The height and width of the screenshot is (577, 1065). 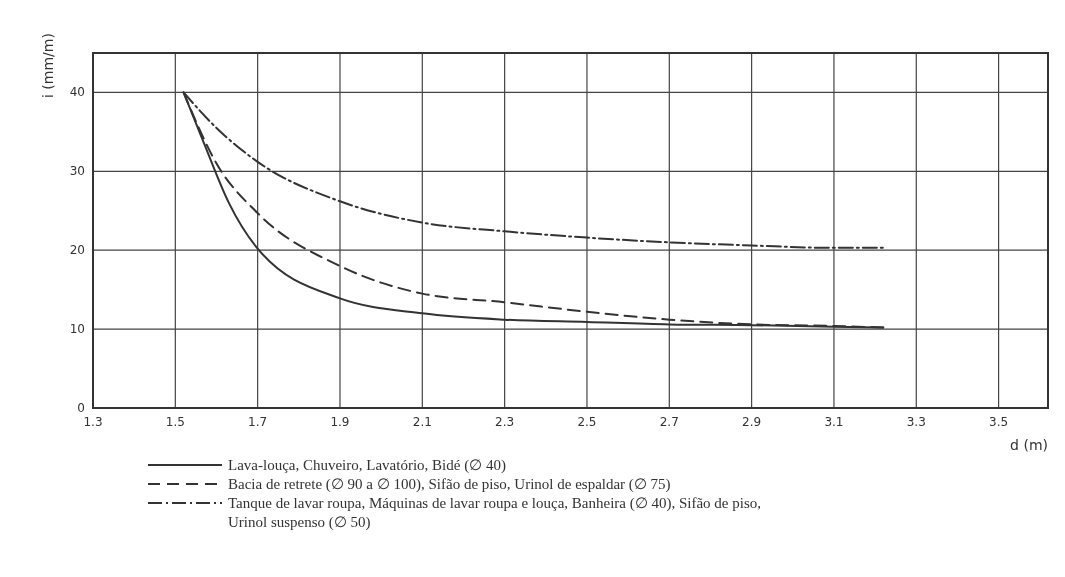 I want to click on y-tick-label: 0, so click(x=81, y=408).